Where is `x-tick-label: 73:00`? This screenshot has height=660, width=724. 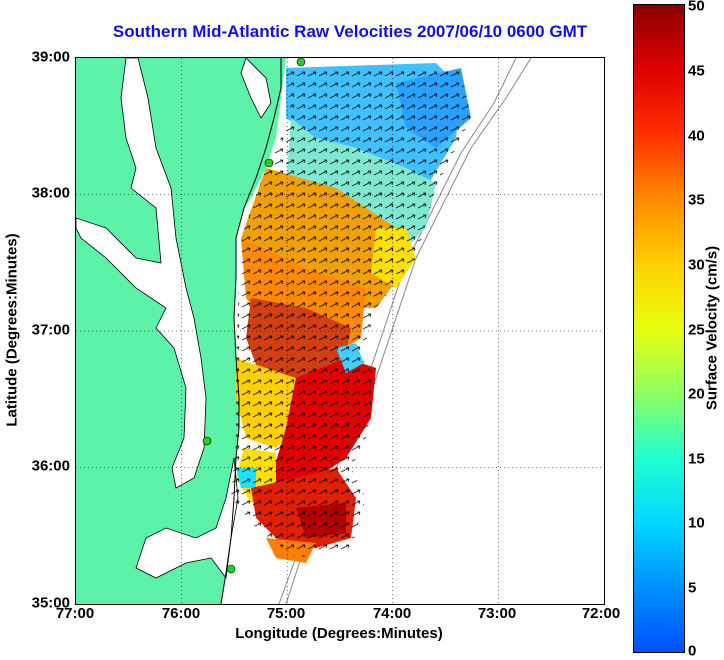 x-tick-label: 73:00 is located at coordinates (497, 613).